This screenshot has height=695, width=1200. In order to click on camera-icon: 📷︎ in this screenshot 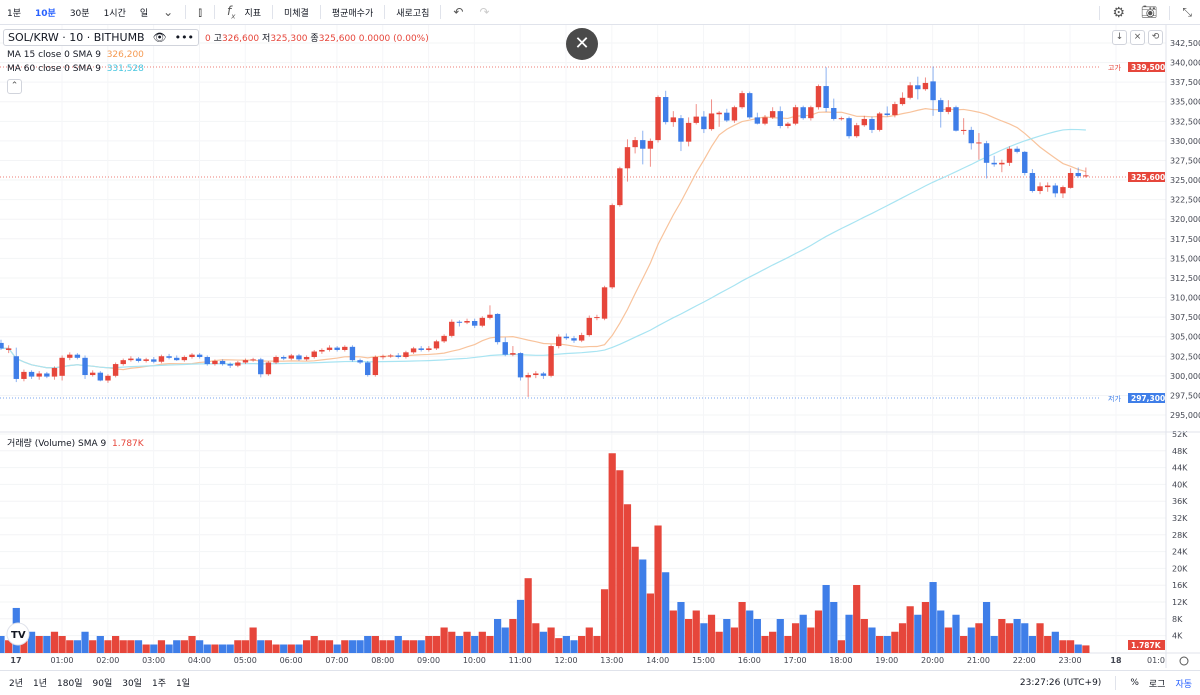, I will do `click(1149, 12)`.